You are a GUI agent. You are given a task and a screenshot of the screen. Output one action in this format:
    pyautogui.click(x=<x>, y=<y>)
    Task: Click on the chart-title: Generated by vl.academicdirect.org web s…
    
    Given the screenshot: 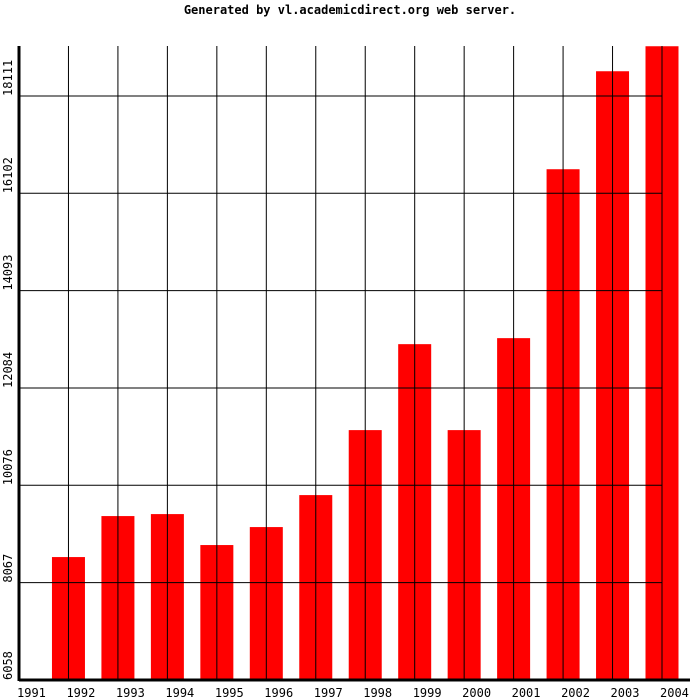 What is the action you would take?
    pyautogui.click(x=350, y=10)
    